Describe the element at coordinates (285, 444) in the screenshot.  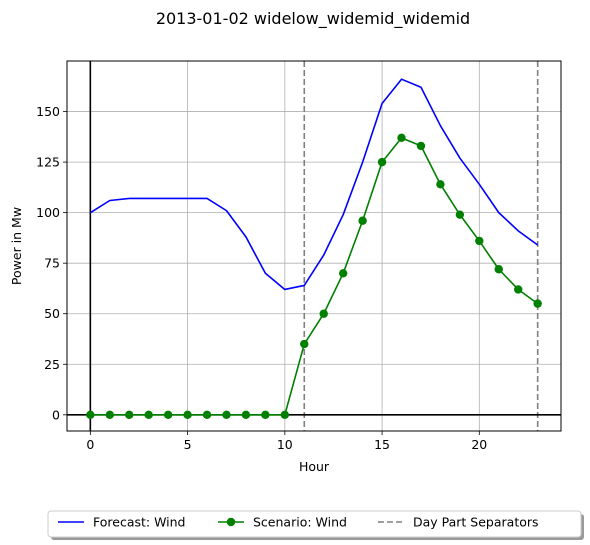
I see `x-tick-label: 10` at that location.